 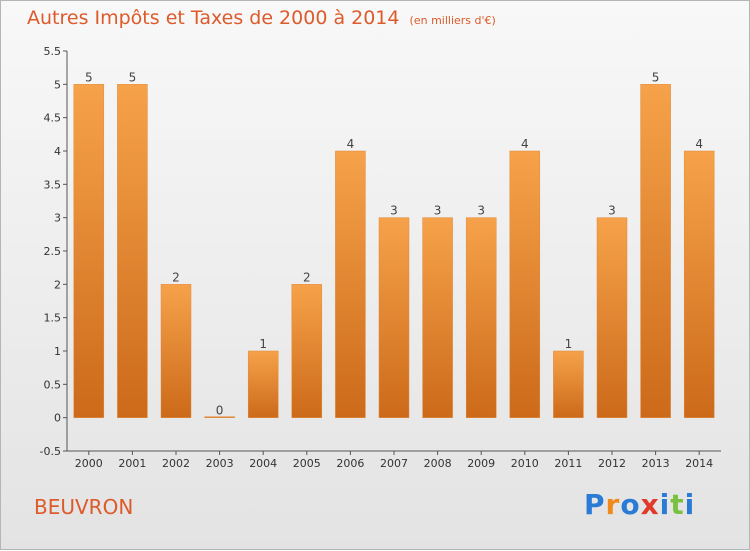 What do you see at coordinates (568, 463) in the screenshot?
I see `x-tick-label: 2011` at bounding box center [568, 463].